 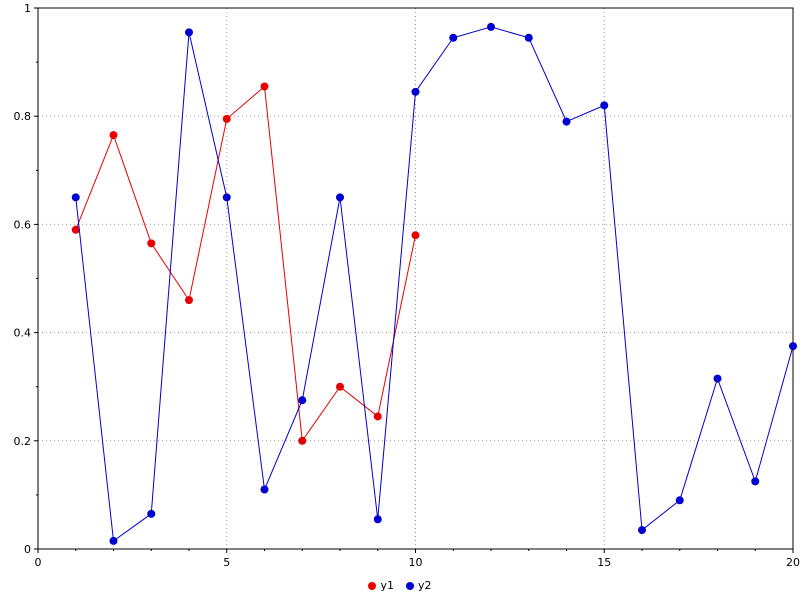 What do you see at coordinates (23, 224) in the screenshot?
I see `y-tick-label: 0.6` at bounding box center [23, 224].